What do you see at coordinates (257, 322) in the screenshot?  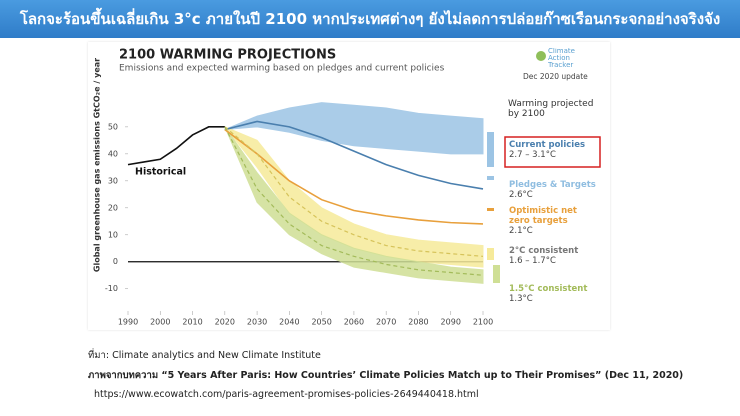 I see `x-tick-label: 2030` at bounding box center [257, 322].